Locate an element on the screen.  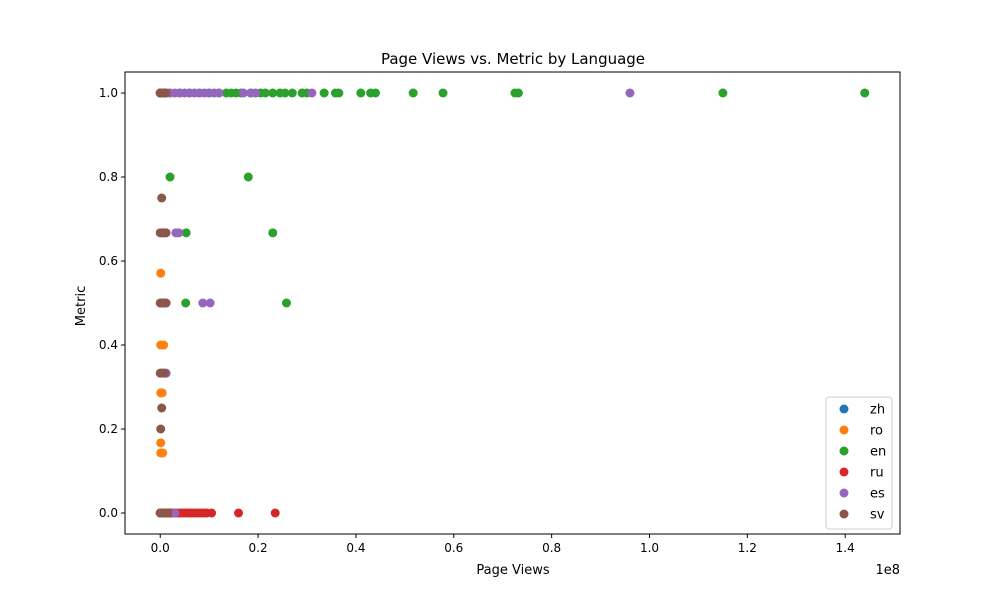
chart-title: Page Views vs. Metric by Language is located at coordinates (513, 59).